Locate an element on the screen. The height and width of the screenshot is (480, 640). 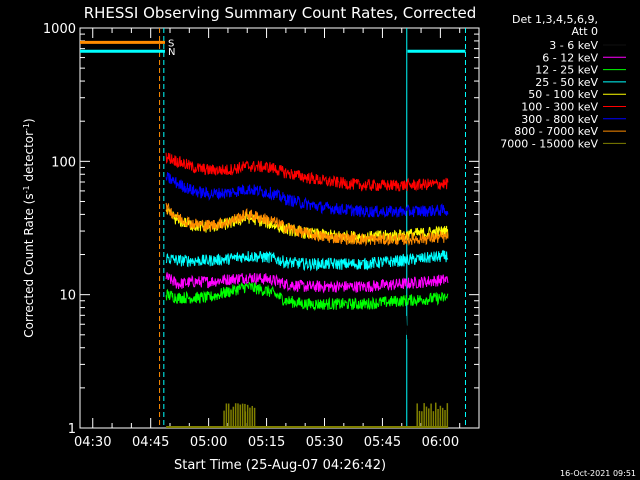
state-bar-label: N is located at coordinates (171, 52).